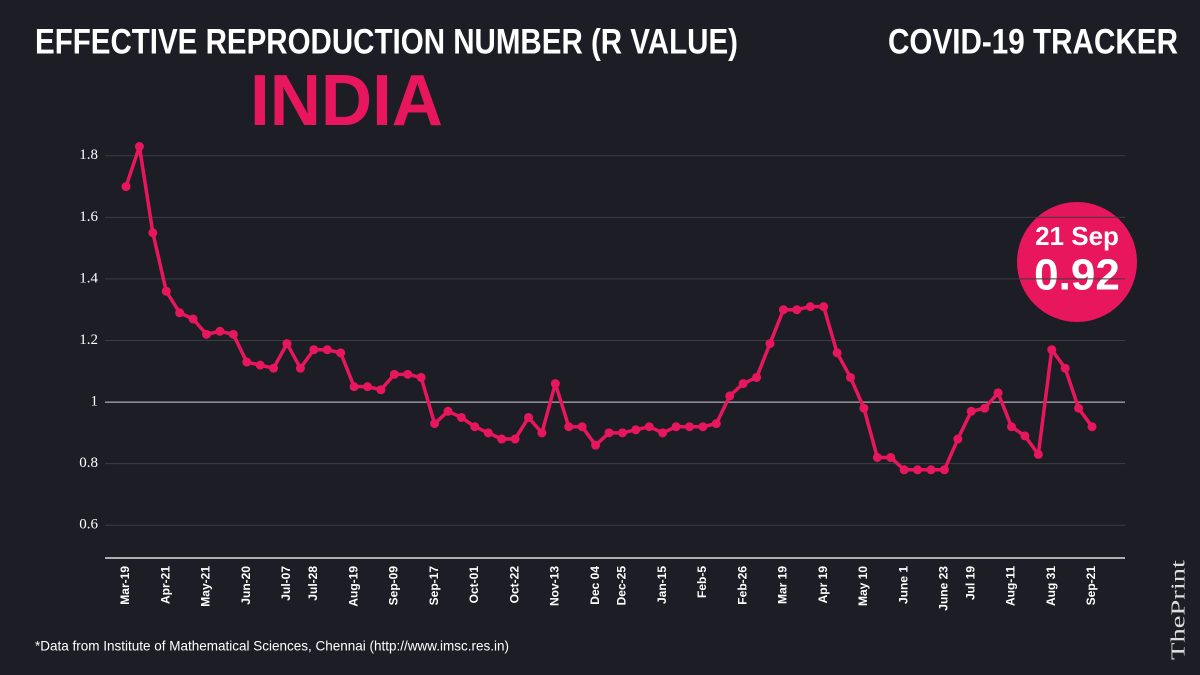 This screenshot has height=675, width=1200. I want to click on annotation-badge, so click(1077, 262).